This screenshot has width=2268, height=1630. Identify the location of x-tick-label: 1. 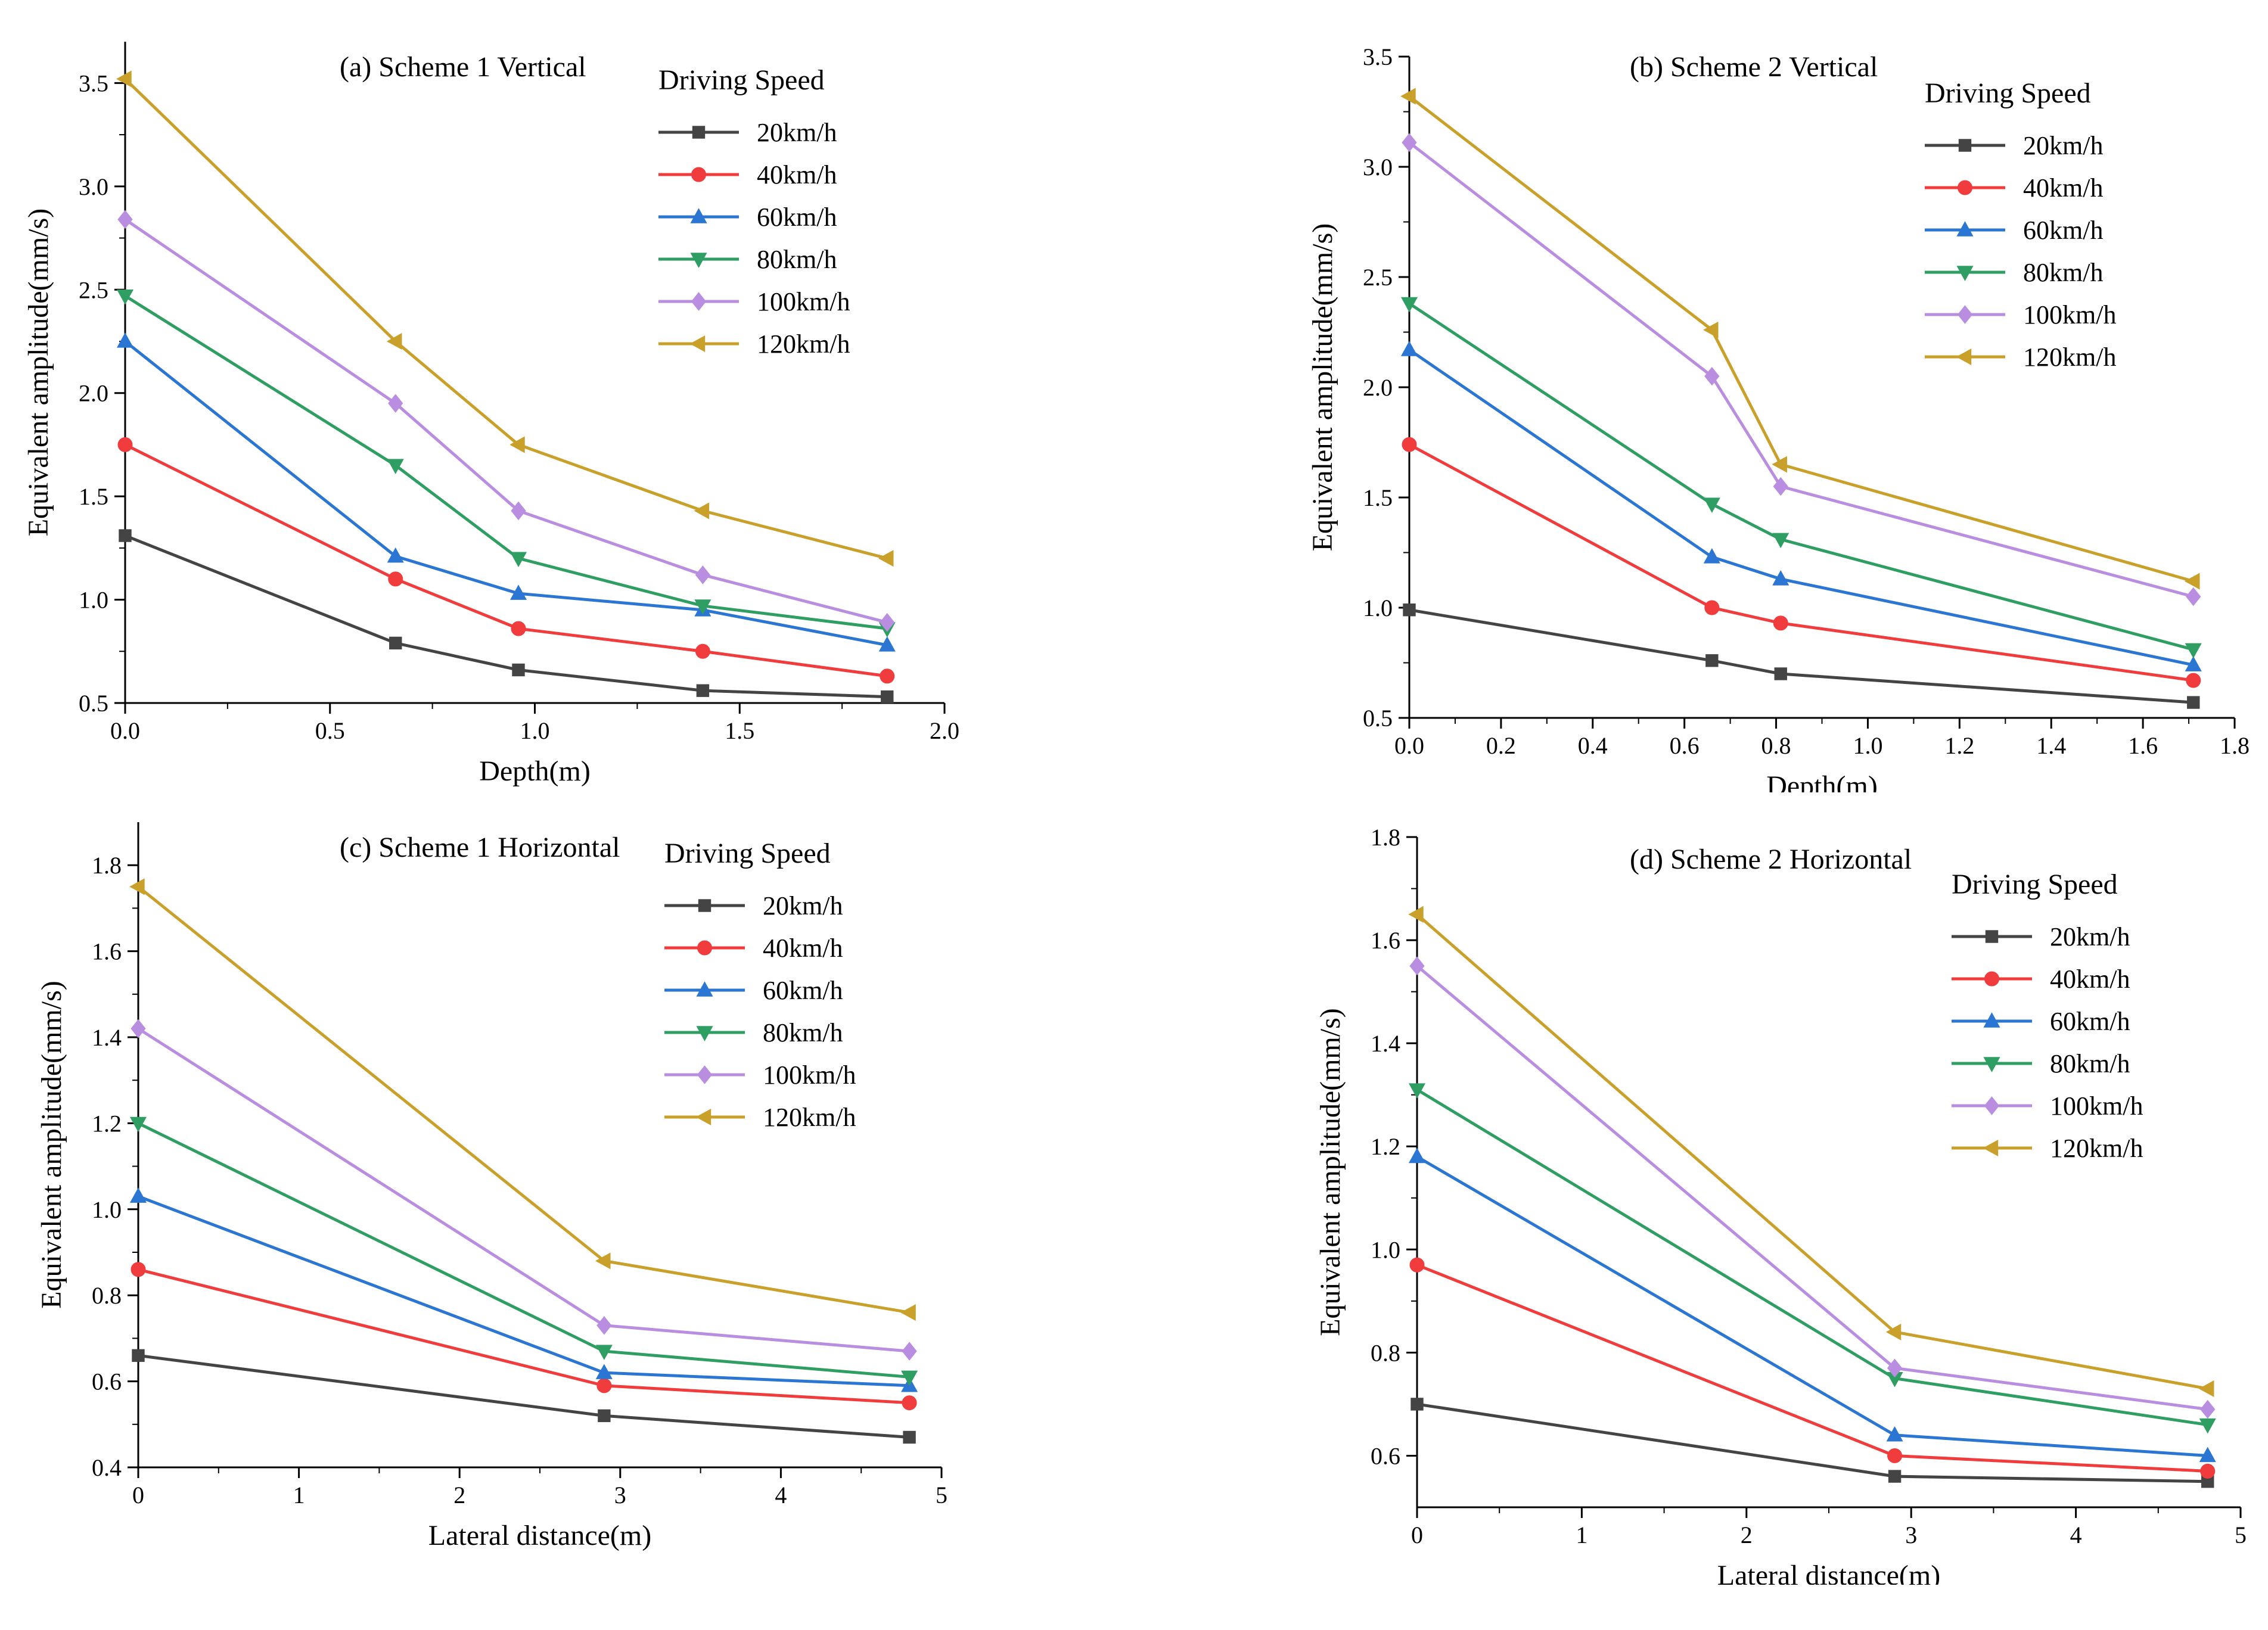
(1581, 1535).